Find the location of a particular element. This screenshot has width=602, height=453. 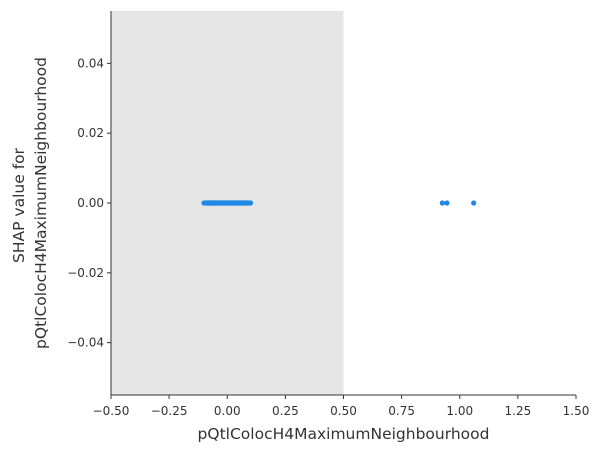

x-tick-label: 1.50 is located at coordinates (576, 411).